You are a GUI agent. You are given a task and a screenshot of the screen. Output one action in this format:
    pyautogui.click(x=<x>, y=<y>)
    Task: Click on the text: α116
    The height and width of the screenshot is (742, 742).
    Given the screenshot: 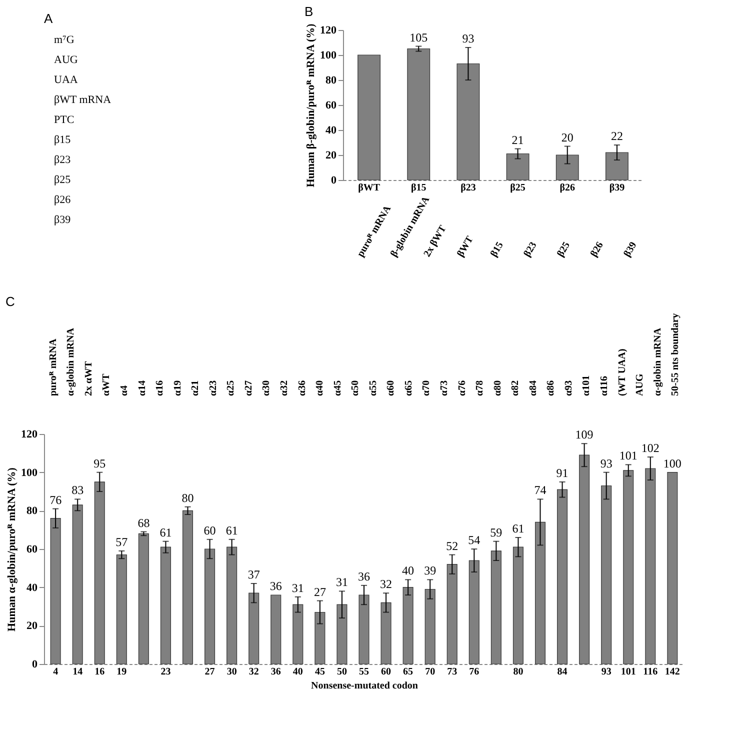 What is the action you would take?
    pyautogui.click(x=604, y=386)
    